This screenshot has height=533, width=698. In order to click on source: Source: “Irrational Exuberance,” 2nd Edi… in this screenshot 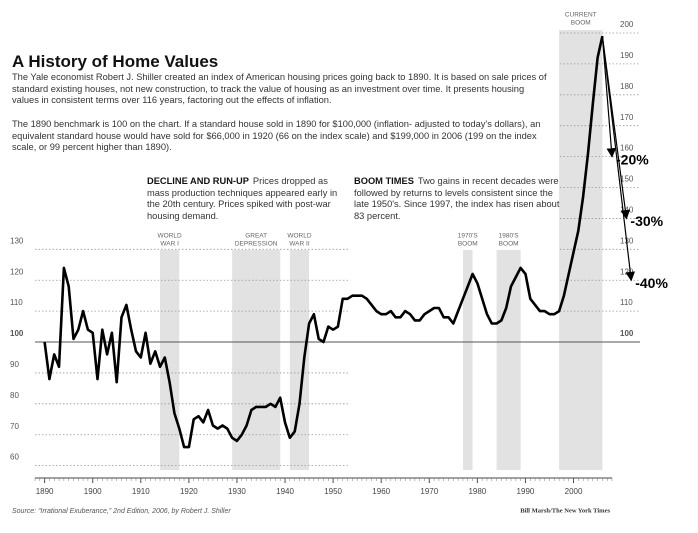, I will do `click(121, 511)`.